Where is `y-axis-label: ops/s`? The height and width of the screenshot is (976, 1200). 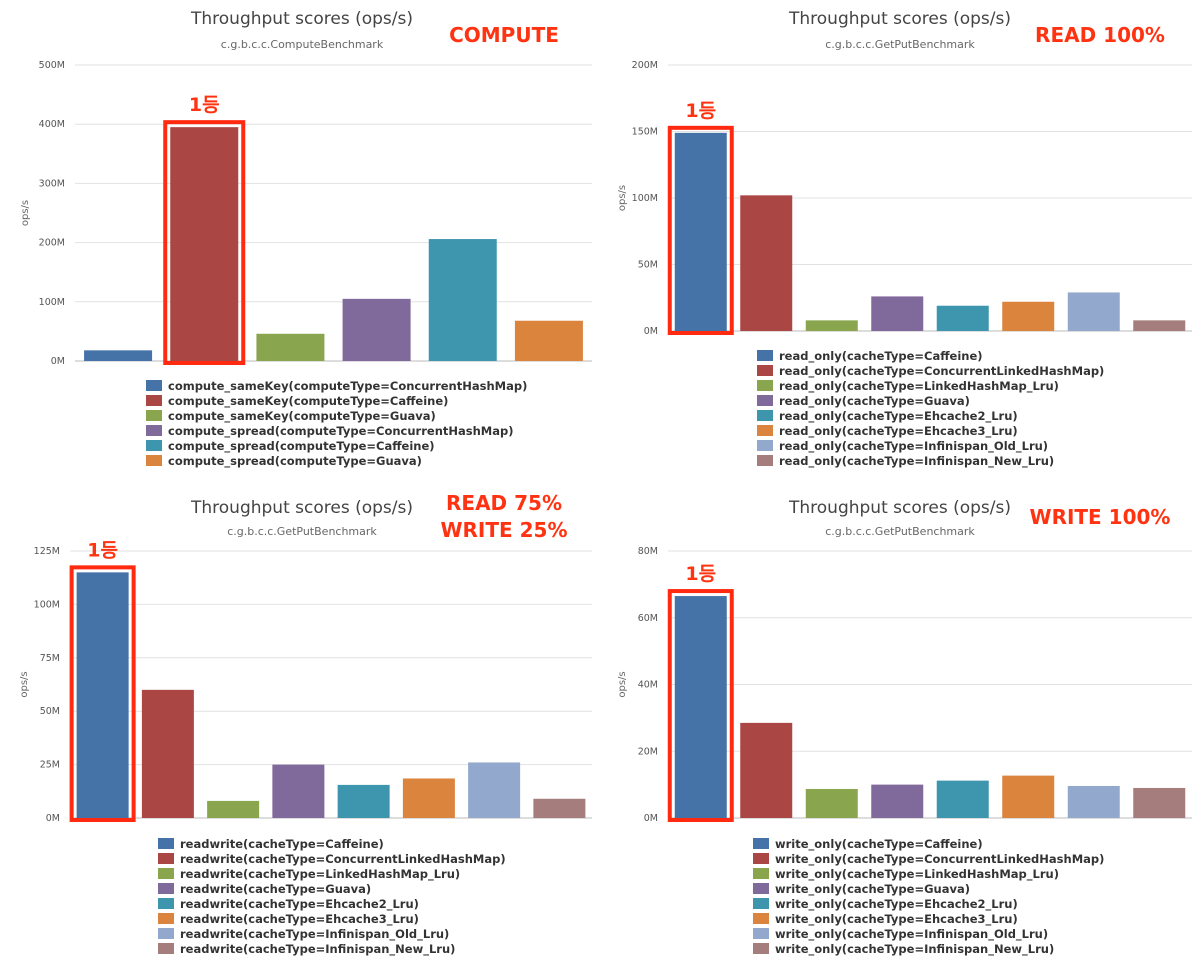 y-axis-label: ops/s is located at coordinates (622, 684).